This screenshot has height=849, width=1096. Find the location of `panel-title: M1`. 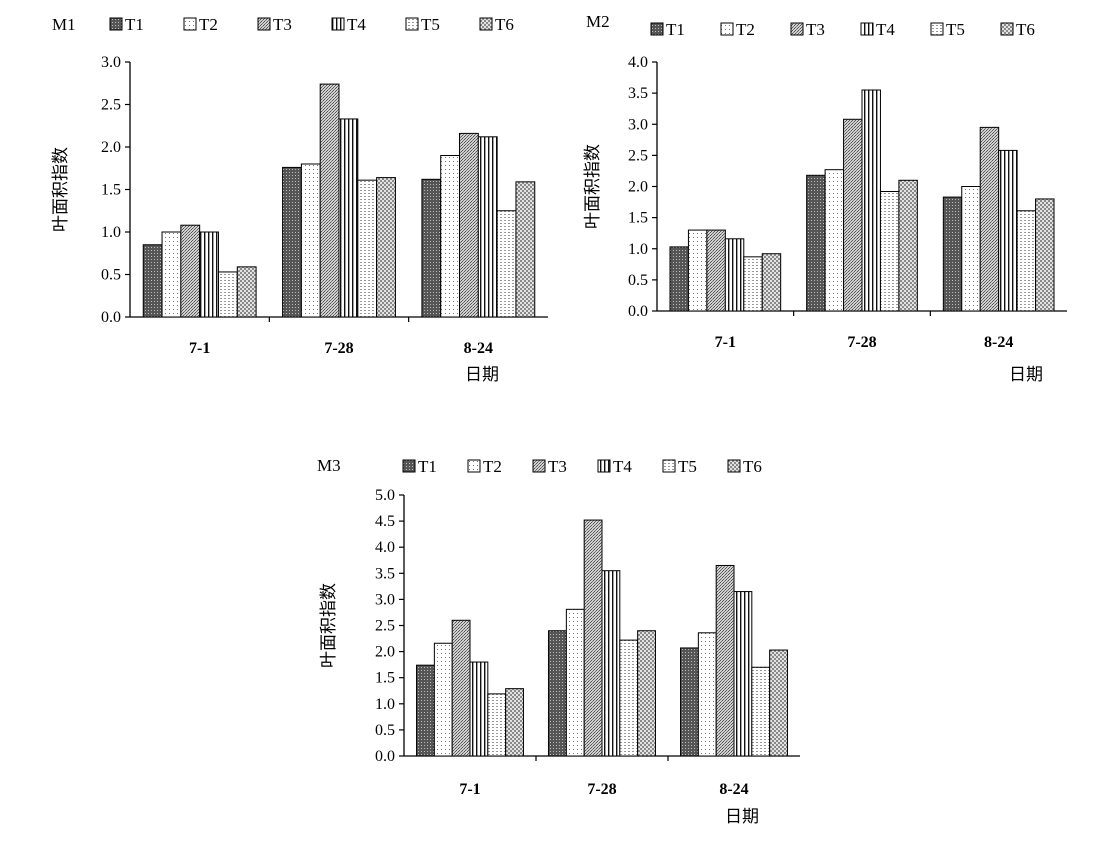

panel-title: M1 is located at coordinates (64, 24).